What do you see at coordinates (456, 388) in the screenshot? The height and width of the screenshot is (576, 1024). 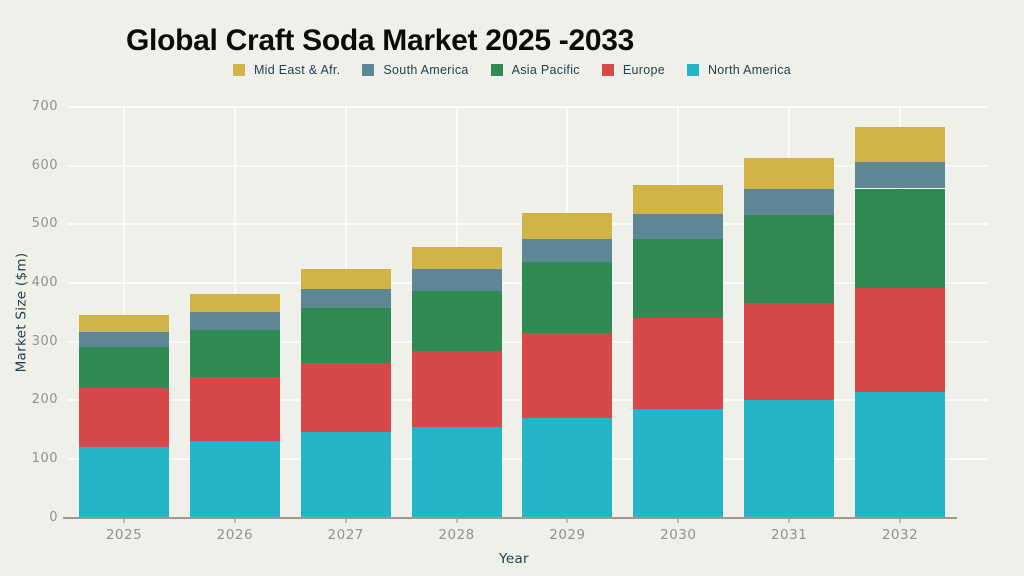 I see `bar-segment-europe-2028` at bounding box center [456, 388].